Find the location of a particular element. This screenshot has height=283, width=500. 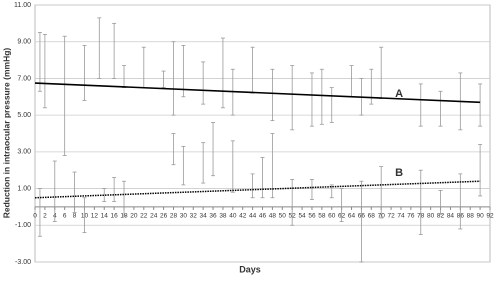

y-tick-label: -1.00 is located at coordinates (23, 225).